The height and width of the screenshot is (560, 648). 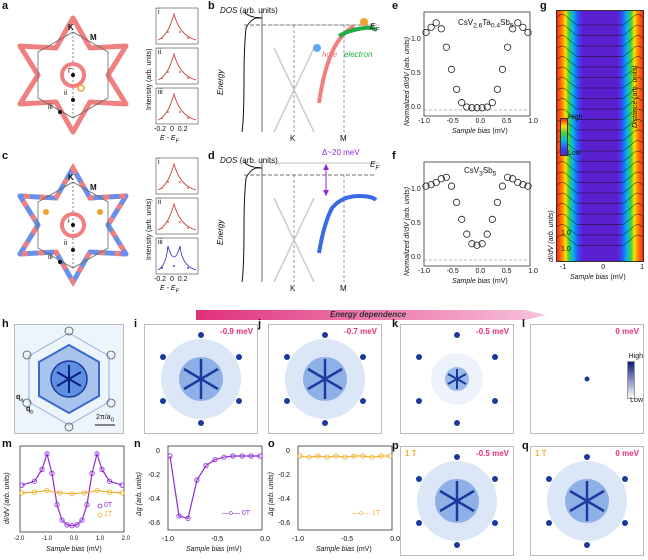 What do you see at coordinates (564, 137) in the screenshot?
I see `g-colorbar` at bounding box center [564, 137].